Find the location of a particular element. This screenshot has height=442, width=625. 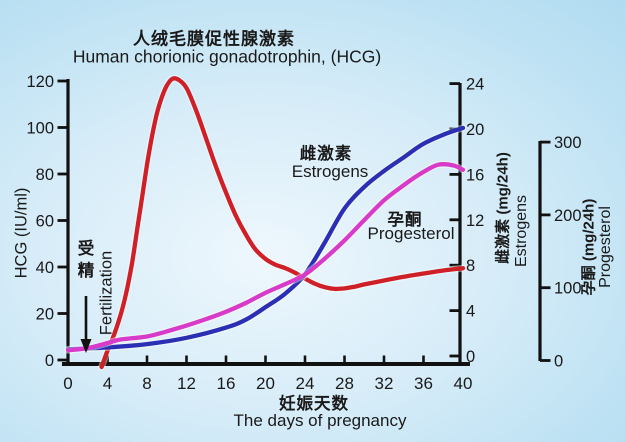

estrogens-tick-label: 20 is located at coordinates (475, 130).